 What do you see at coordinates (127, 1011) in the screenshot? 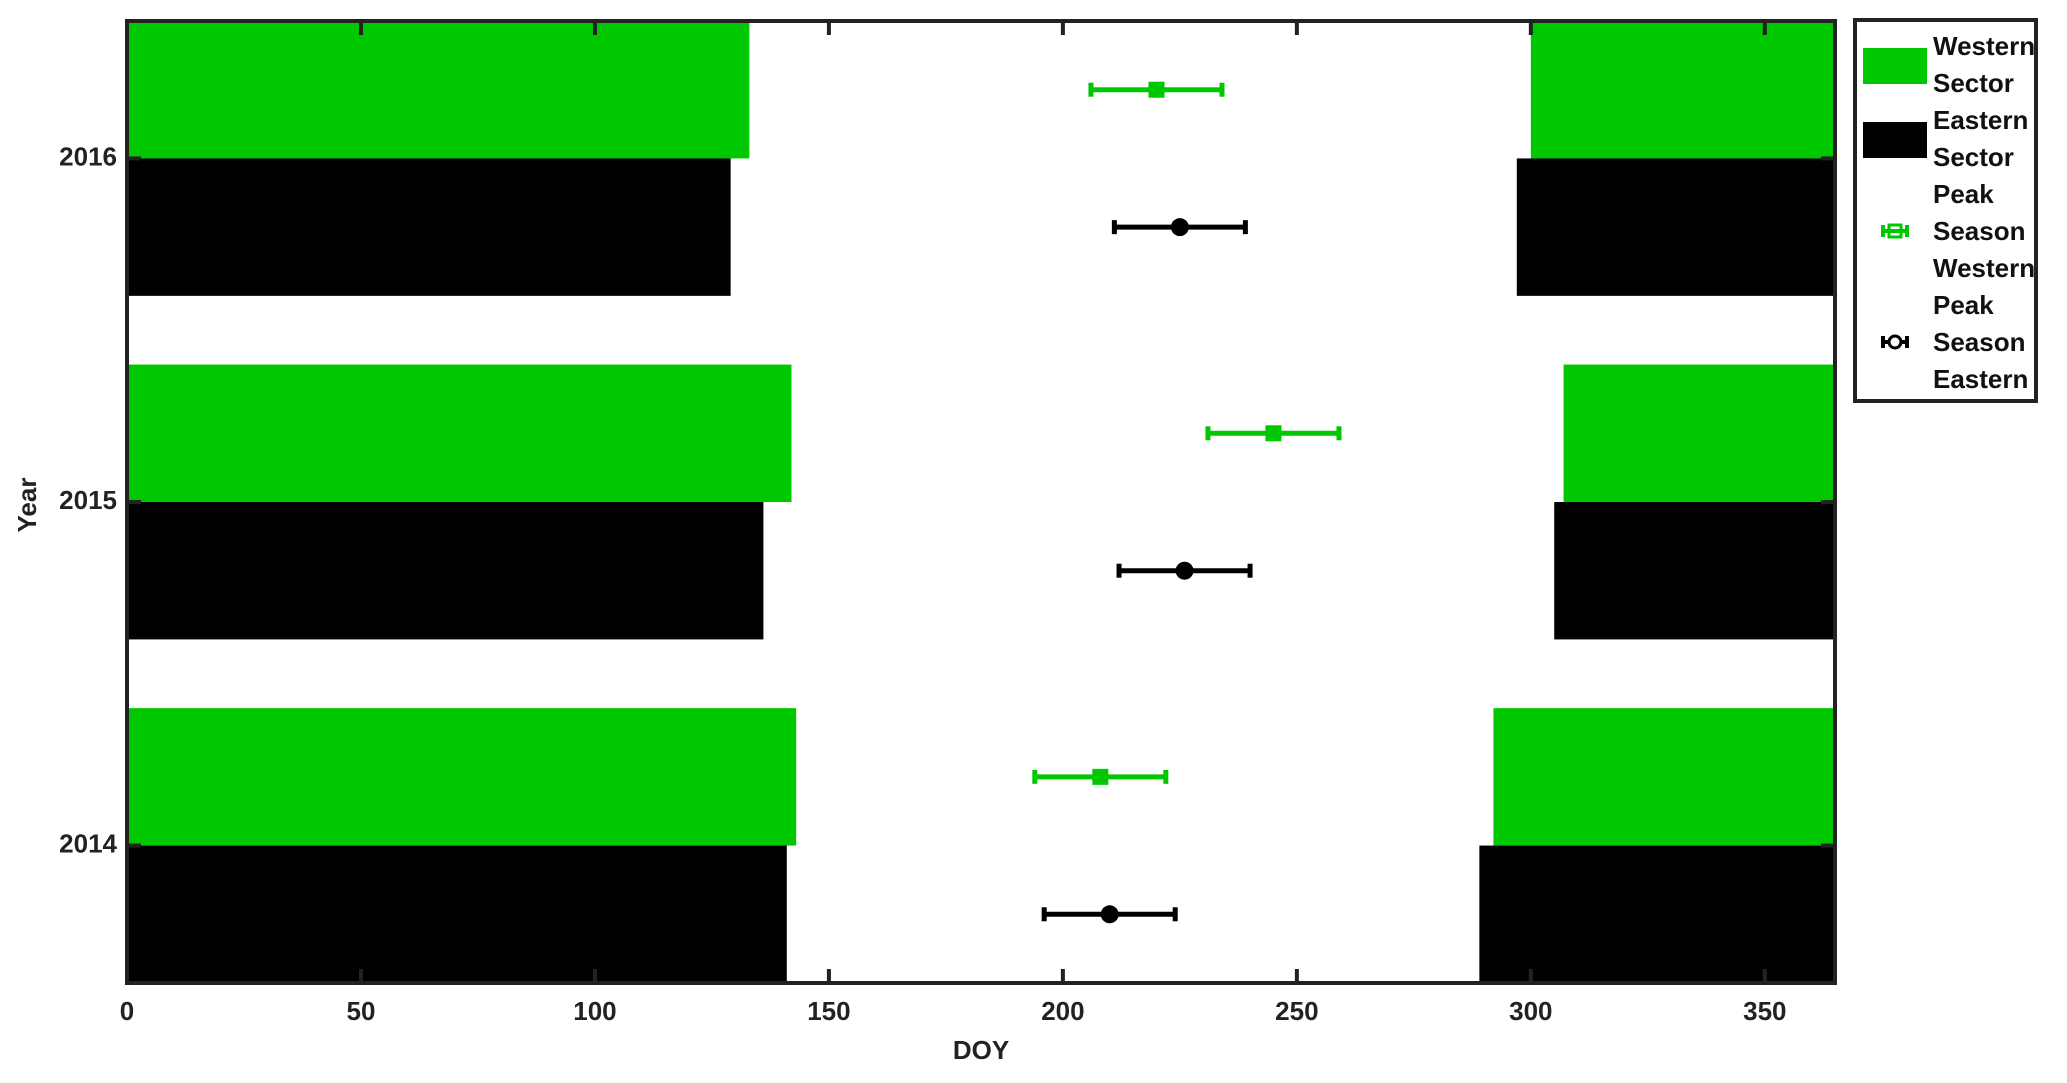
I see `x-tick-label: 0` at bounding box center [127, 1011].